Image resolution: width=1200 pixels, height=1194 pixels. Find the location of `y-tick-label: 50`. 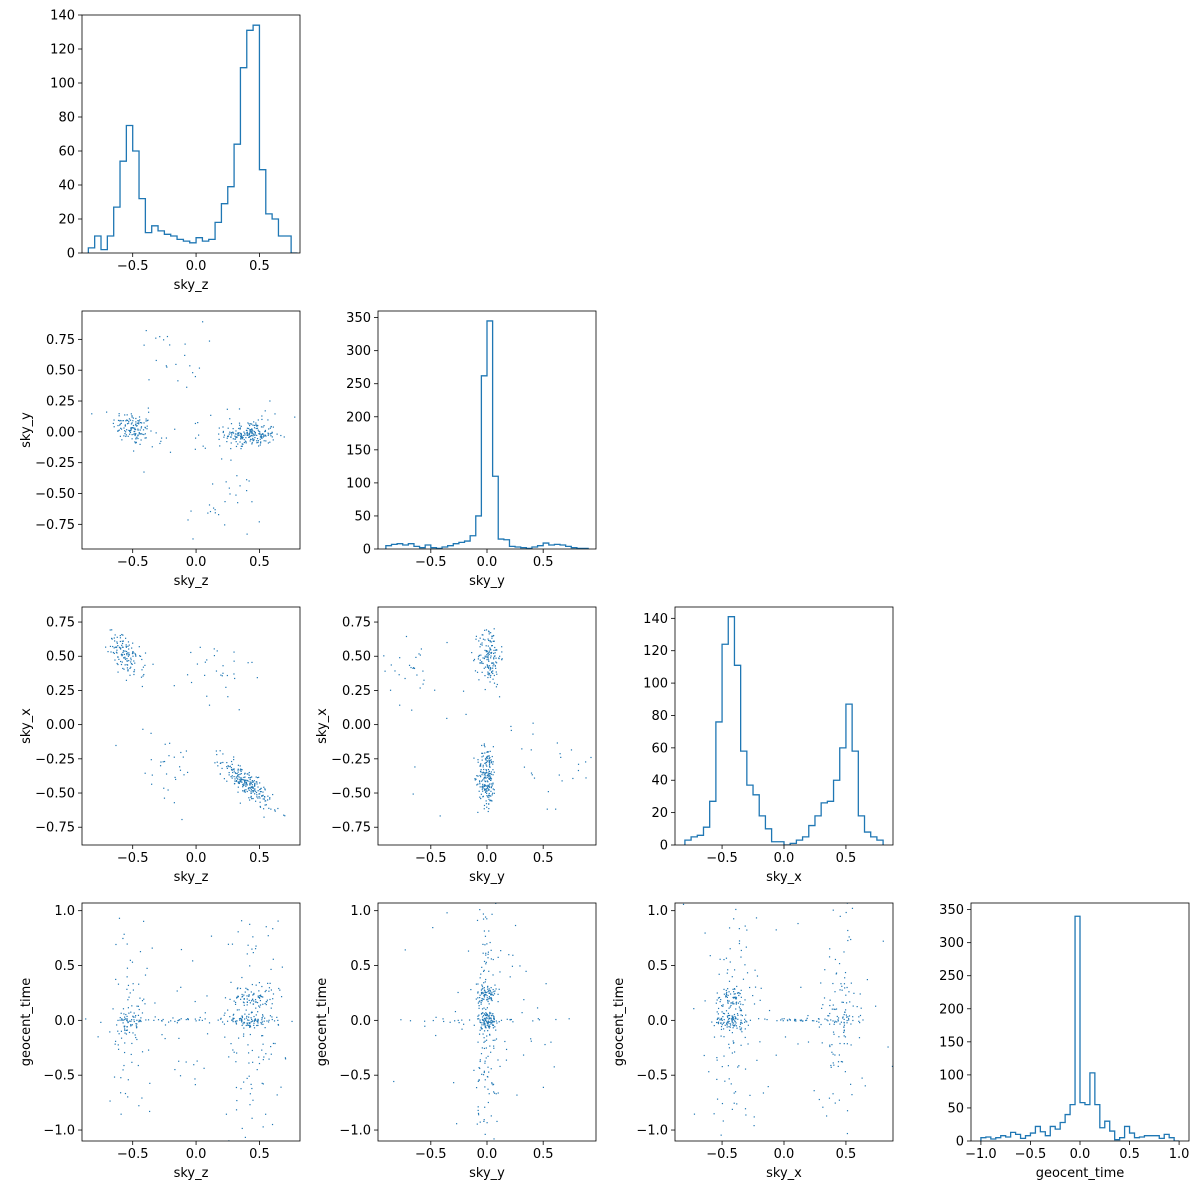

y-tick-label: 50 is located at coordinates (955, 1108).